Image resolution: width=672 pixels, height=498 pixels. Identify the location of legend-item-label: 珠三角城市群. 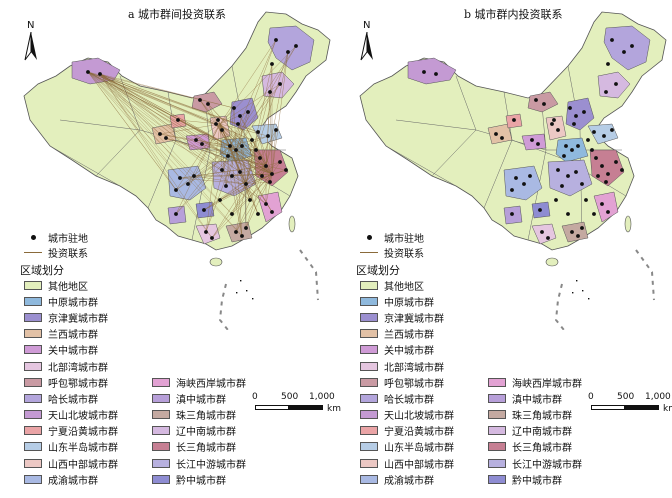
(542, 416).